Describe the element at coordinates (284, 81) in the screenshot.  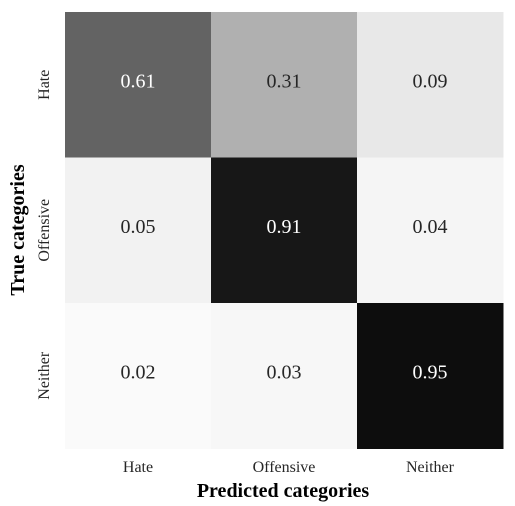
I see `heatmap-cell-value-0-1: 0.31` at that location.